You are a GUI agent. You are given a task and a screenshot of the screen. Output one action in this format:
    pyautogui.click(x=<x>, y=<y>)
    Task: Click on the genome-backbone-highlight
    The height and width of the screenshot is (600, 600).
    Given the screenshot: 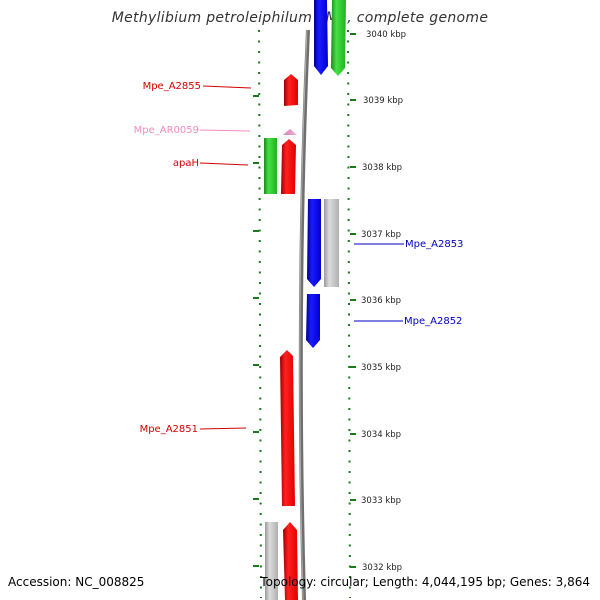 What is the action you would take?
    pyautogui.click(x=303, y=314)
    